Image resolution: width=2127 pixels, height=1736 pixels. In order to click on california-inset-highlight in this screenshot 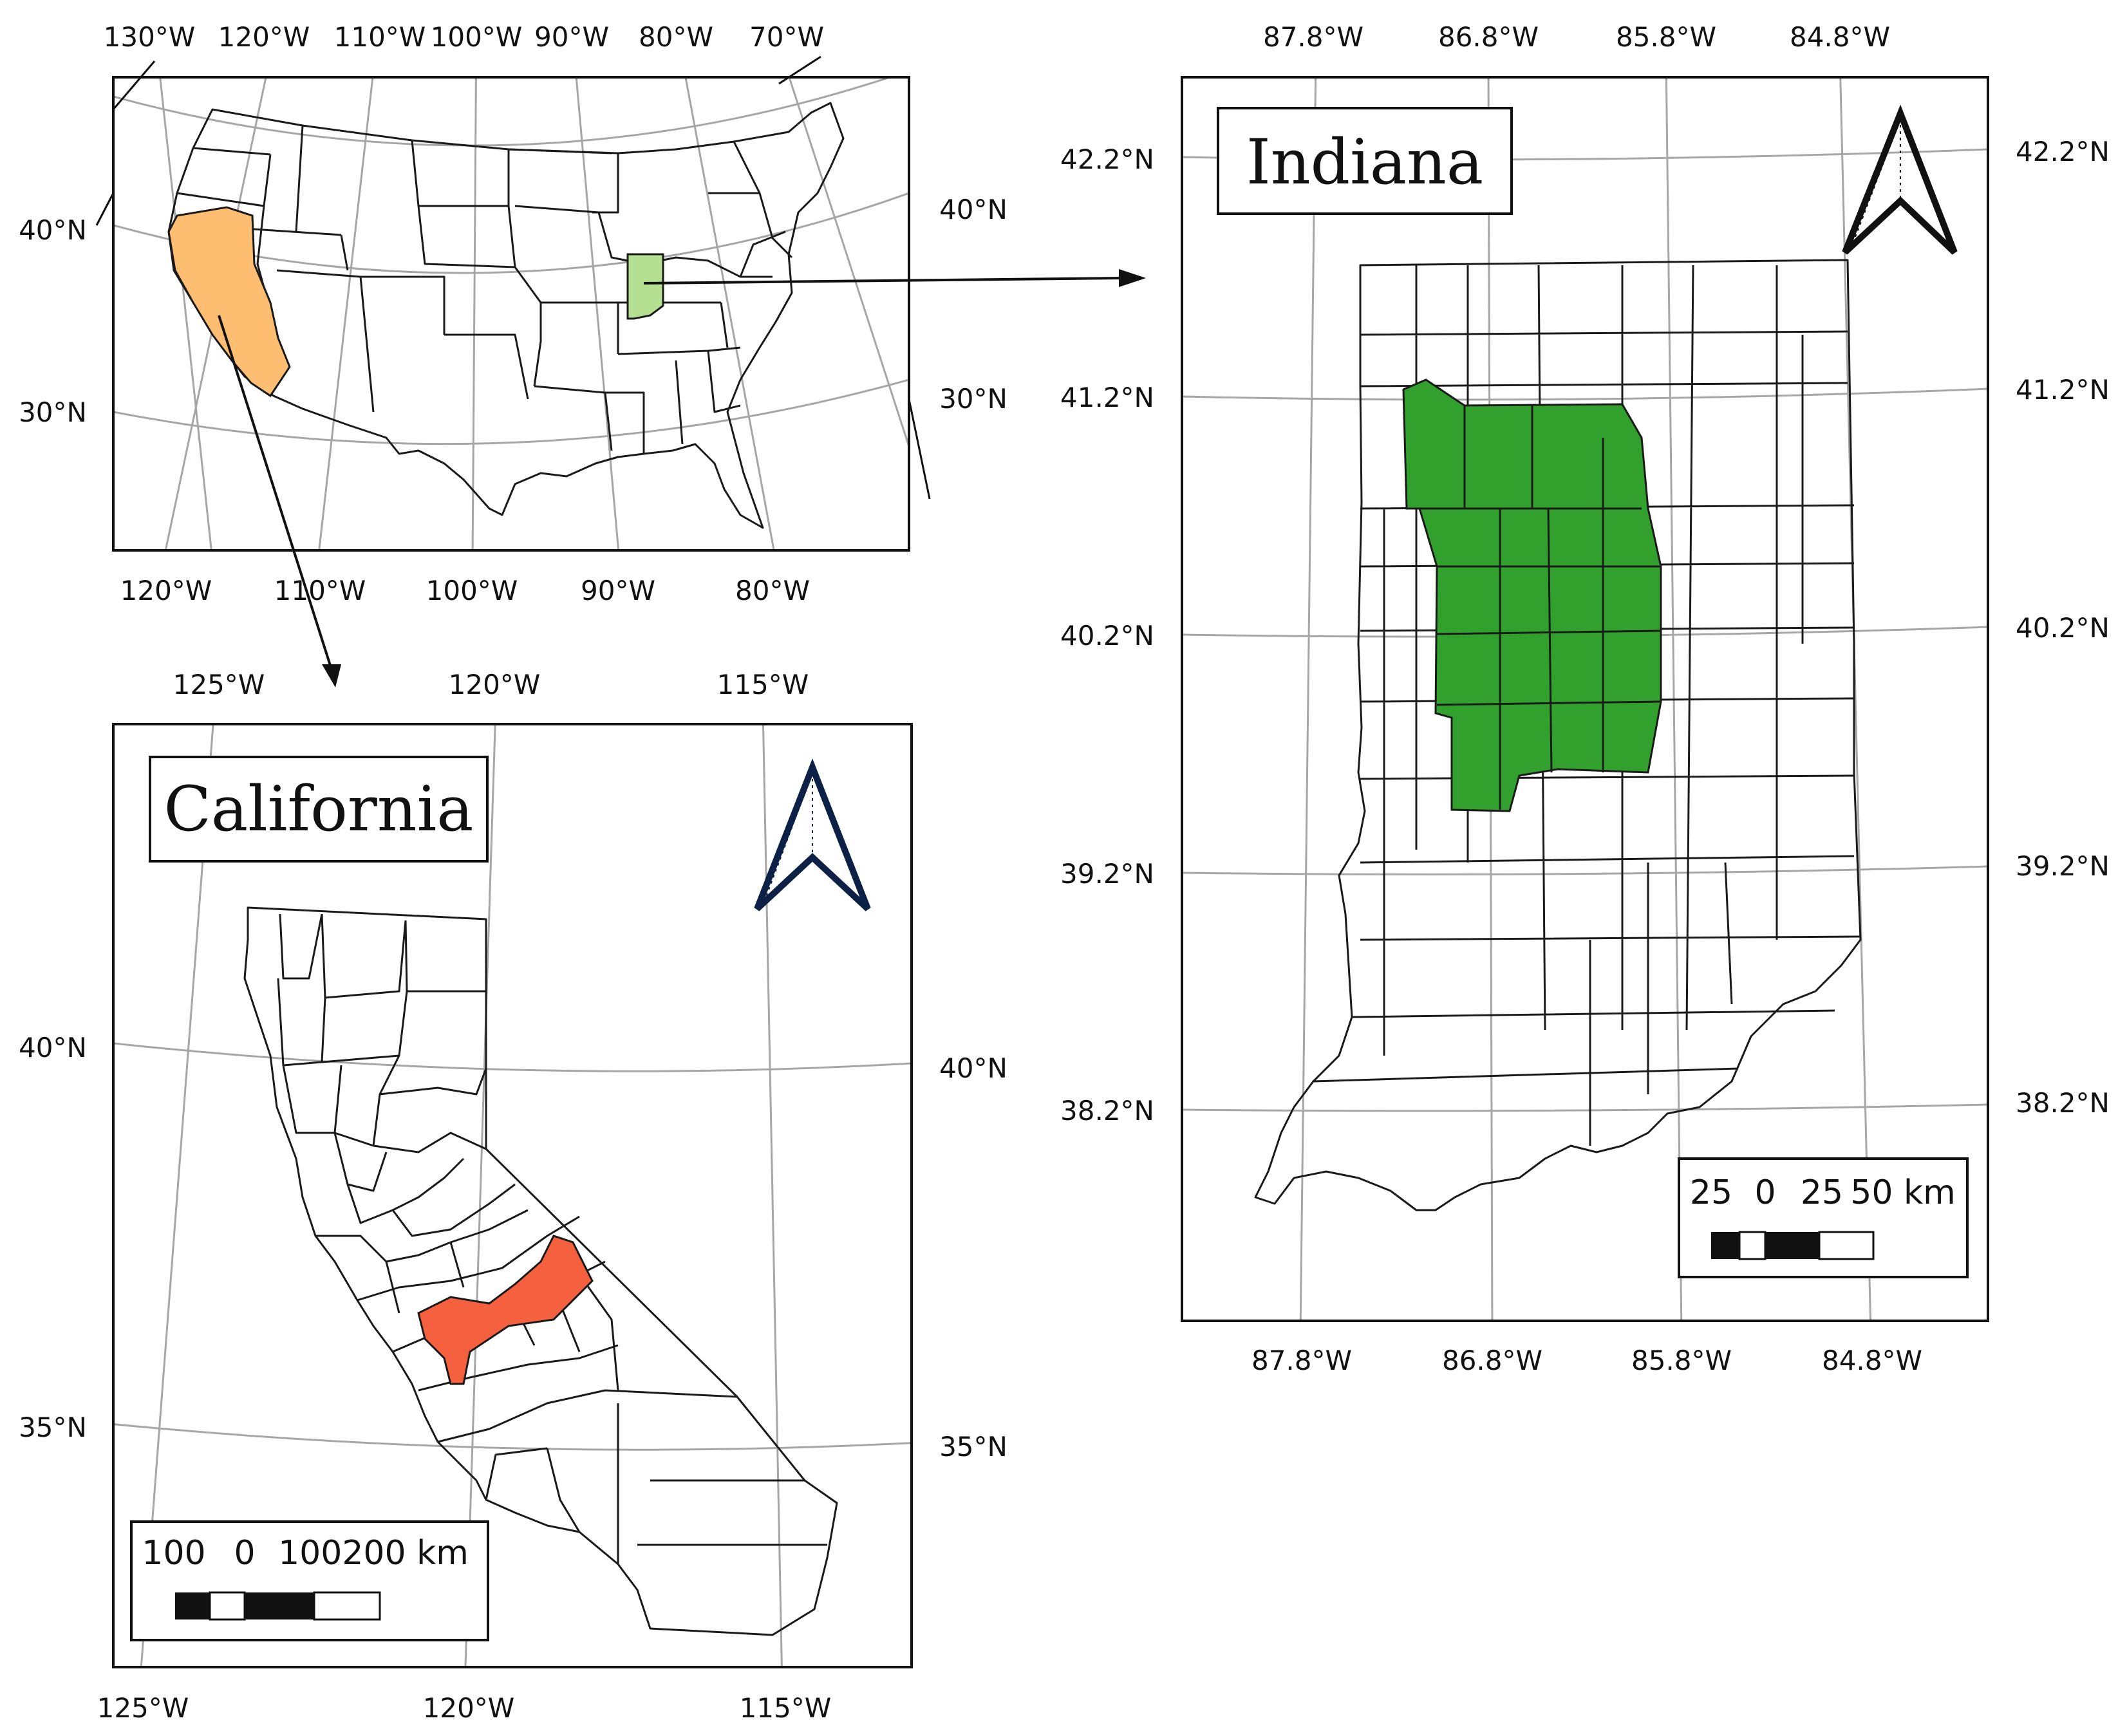, I will do `click(229, 302)`.